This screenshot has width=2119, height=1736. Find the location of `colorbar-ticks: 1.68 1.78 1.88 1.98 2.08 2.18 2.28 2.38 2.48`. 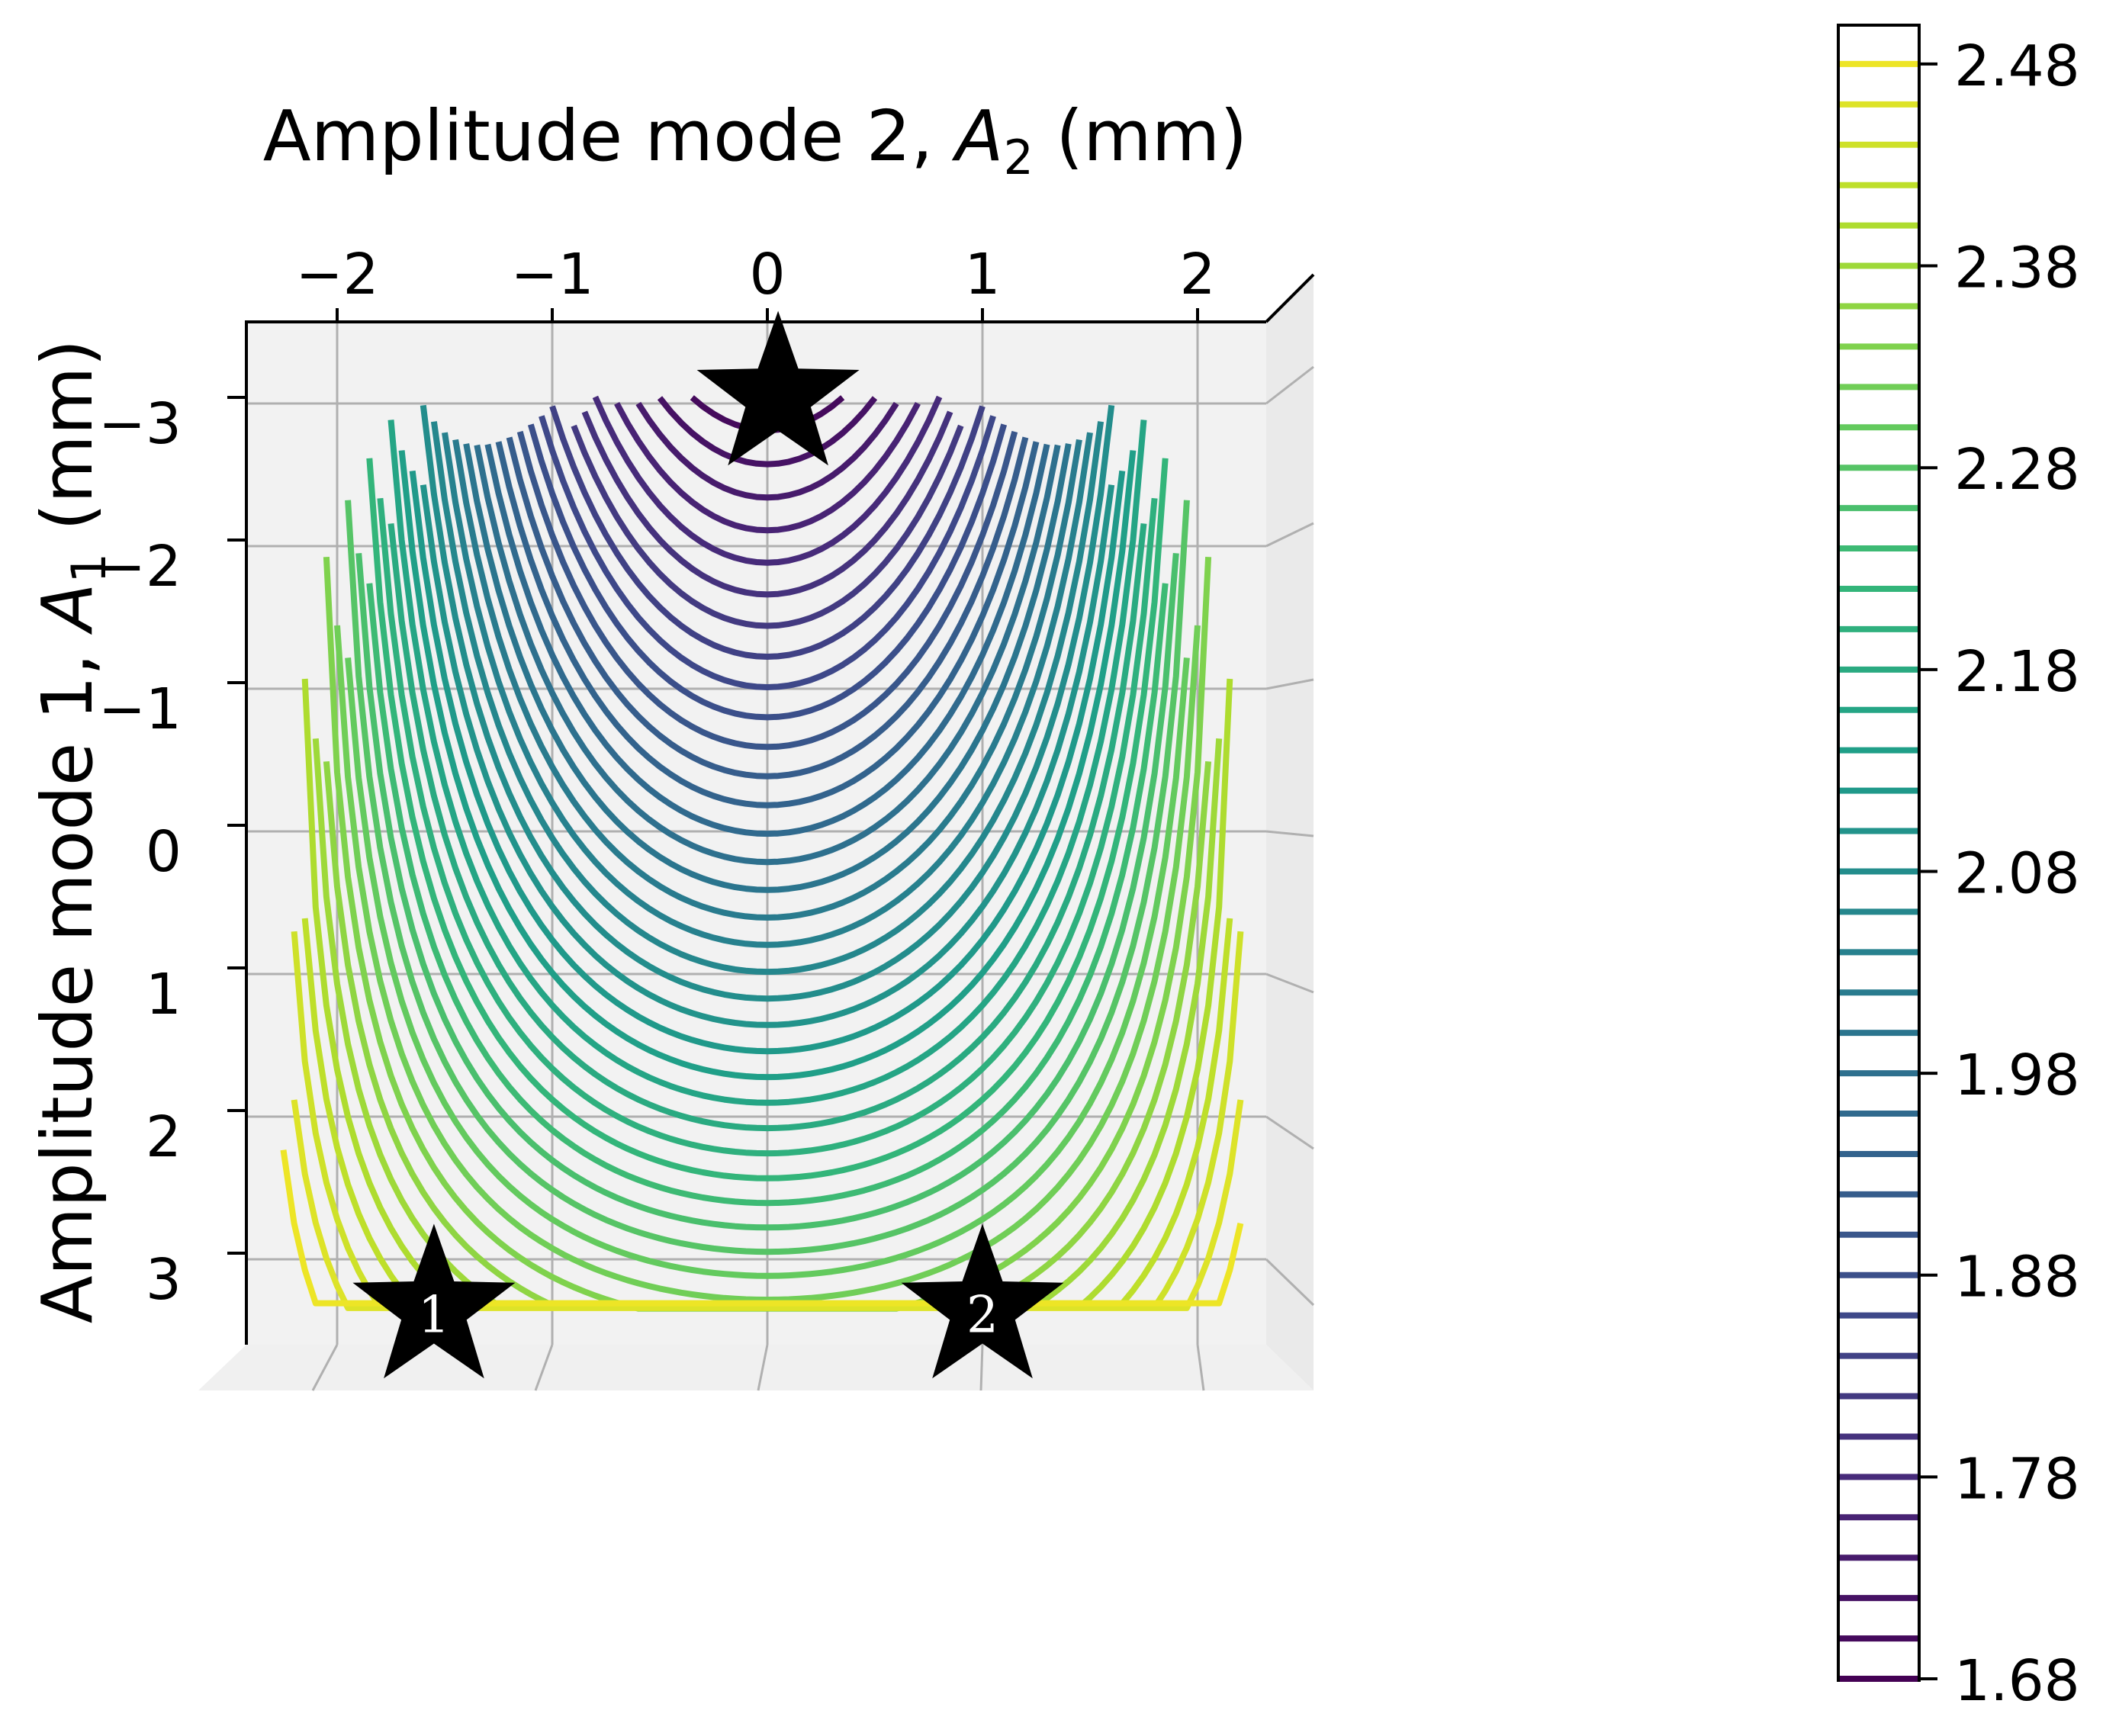

colorbar-ticks: 1.68 1.78 1.88 1.98 2.08 2.18 2.28 2.38 2.48 is located at coordinates (1999, 874).